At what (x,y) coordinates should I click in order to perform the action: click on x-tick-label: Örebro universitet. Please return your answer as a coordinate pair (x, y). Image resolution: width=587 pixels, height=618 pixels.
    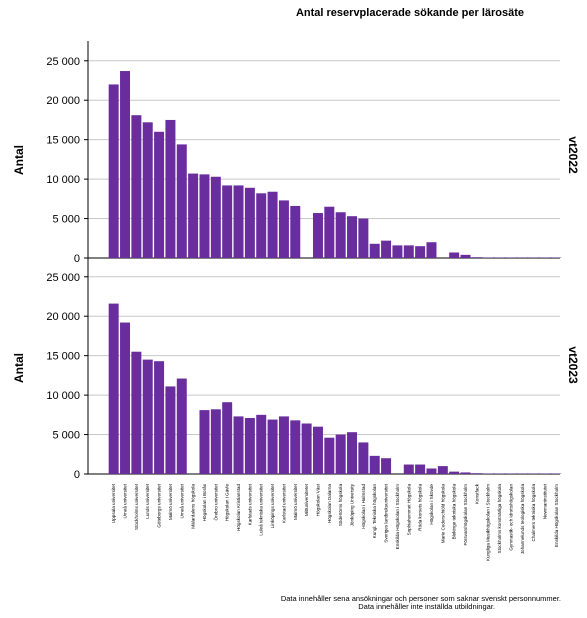
    Looking at the image, I should click on (215, 501).